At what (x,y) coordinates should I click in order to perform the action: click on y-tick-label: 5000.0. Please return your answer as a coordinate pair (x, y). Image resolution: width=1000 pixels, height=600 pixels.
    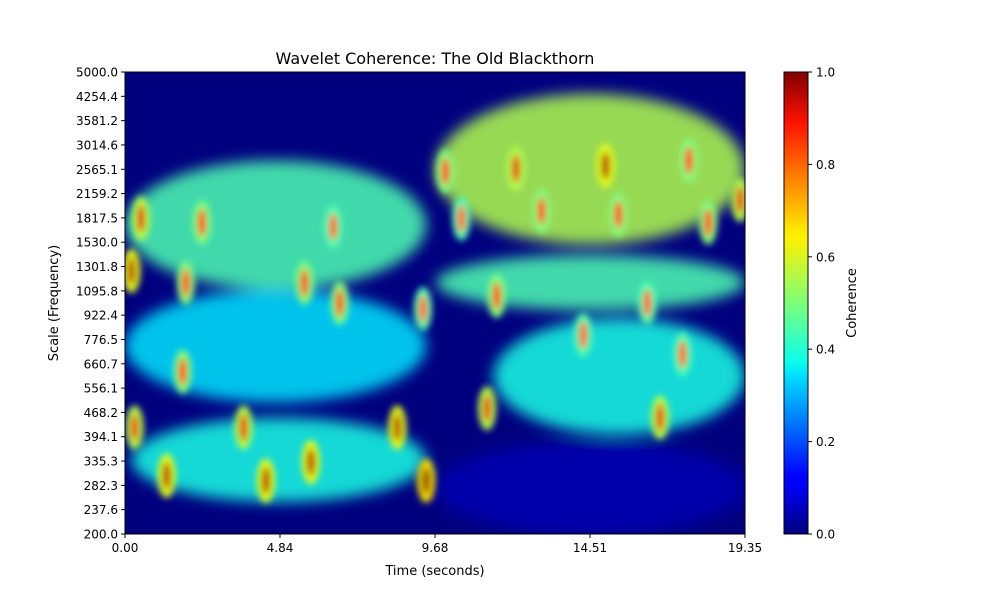
    Looking at the image, I should click on (97, 73).